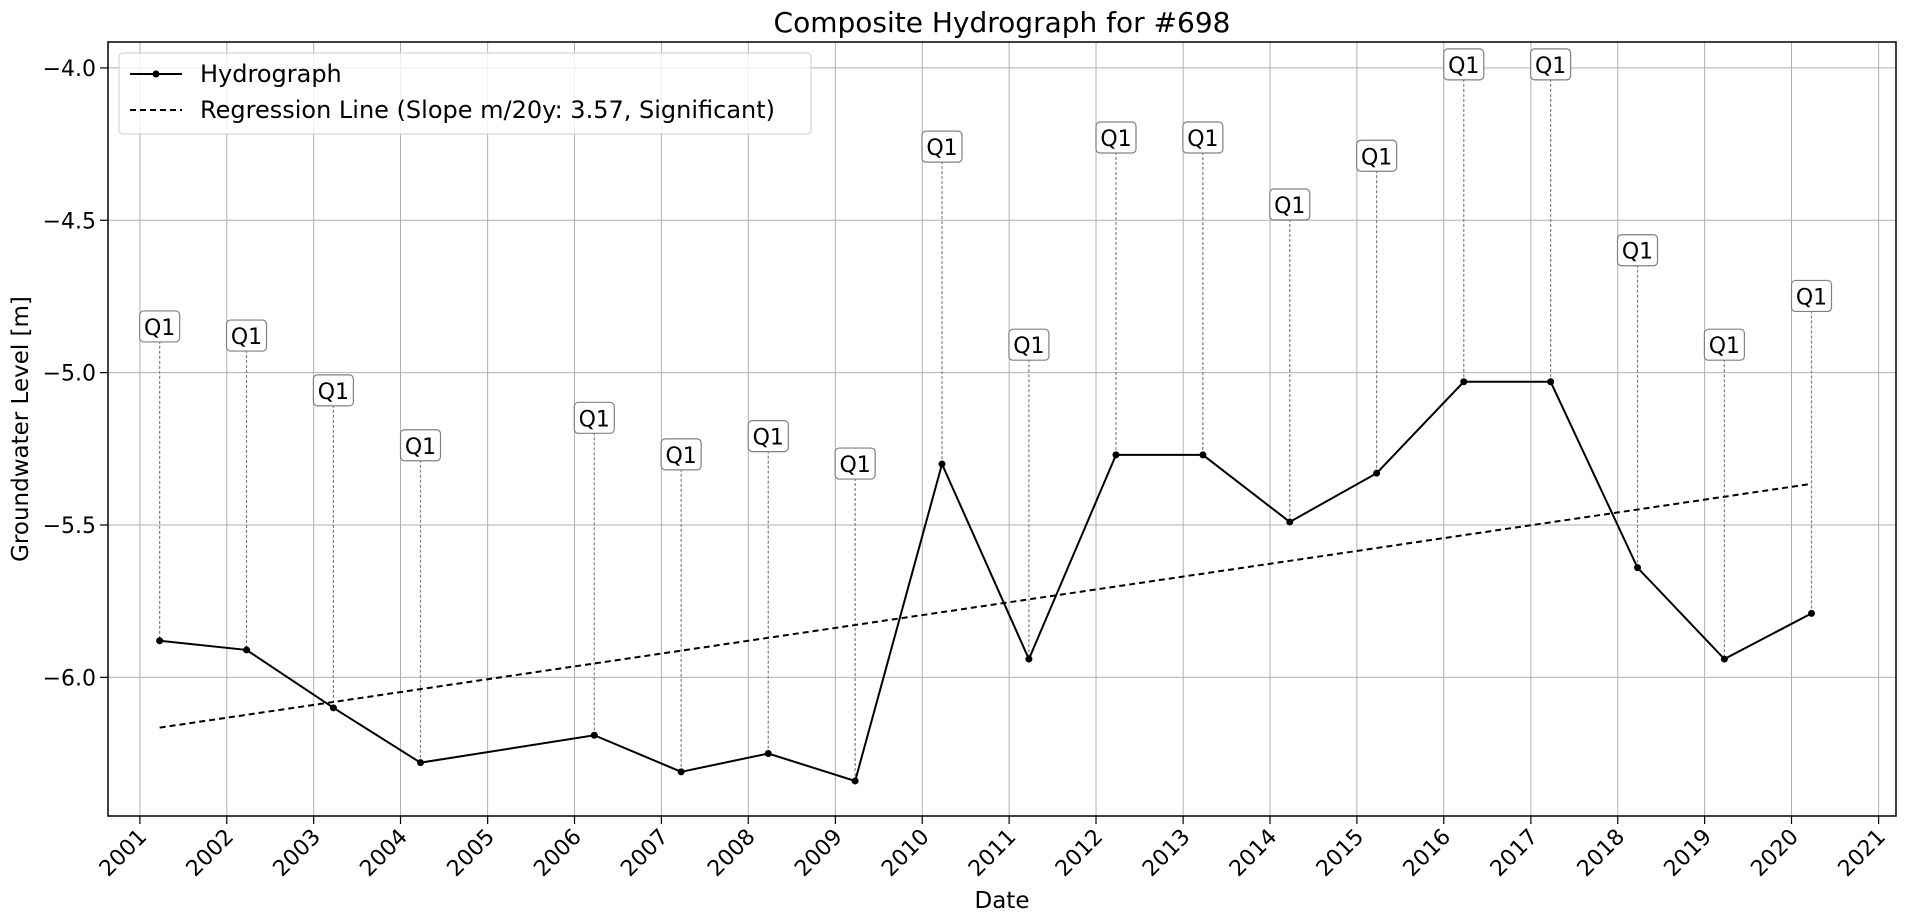 The height and width of the screenshot is (920, 1914). Describe the element at coordinates (69, 678) in the screenshot. I see `y-tick-label: −6.0` at that location.